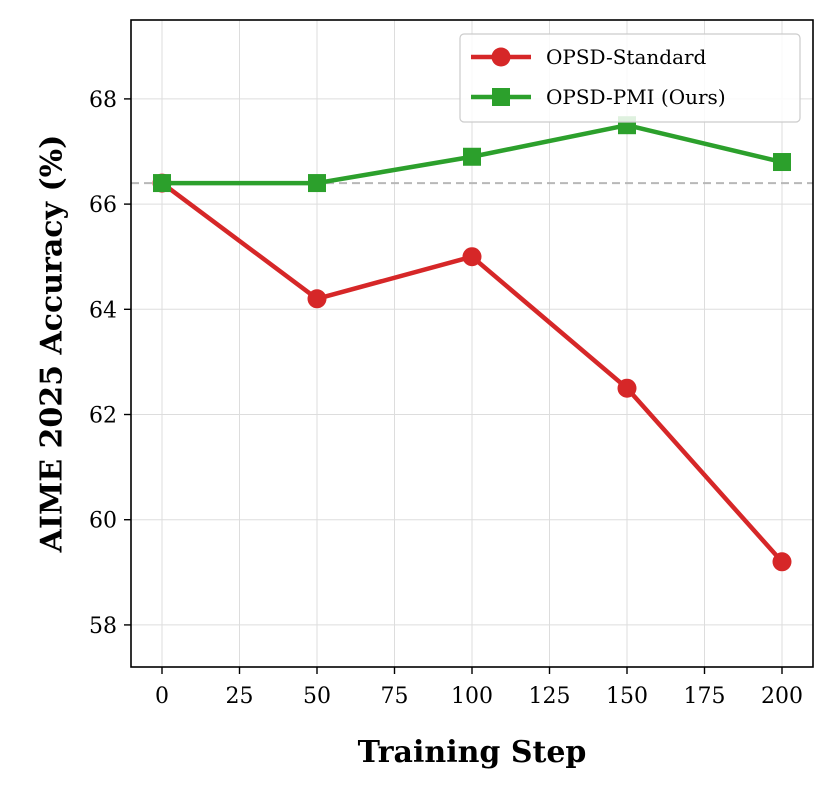 The image size is (836, 793). What do you see at coordinates (103, 310) in the screenshot?
I see `y-tick-label: 64` at bounding box center [103, 310].